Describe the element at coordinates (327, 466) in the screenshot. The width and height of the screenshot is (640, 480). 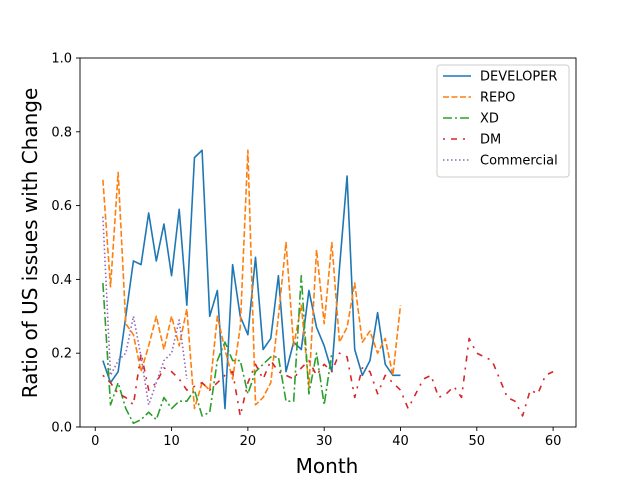
I see `x-axis-title: Month` at that location.